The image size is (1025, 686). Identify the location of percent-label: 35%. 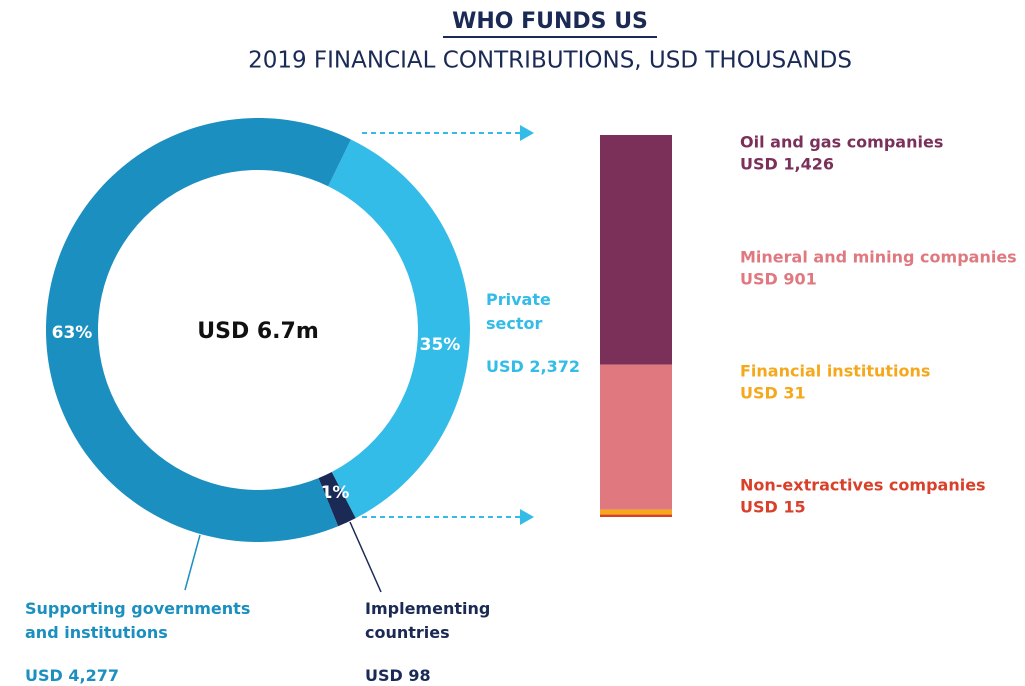
(440, 345).